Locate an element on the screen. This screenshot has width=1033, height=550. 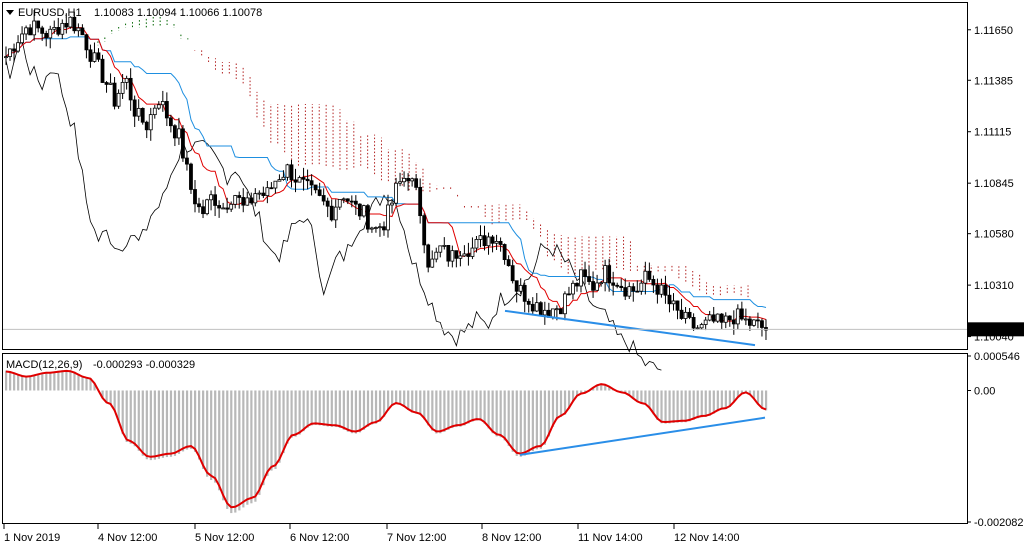
ohlc-values: 1.10083 1.10094 1.10066 1.10078 is located at coordinates (178, 13).